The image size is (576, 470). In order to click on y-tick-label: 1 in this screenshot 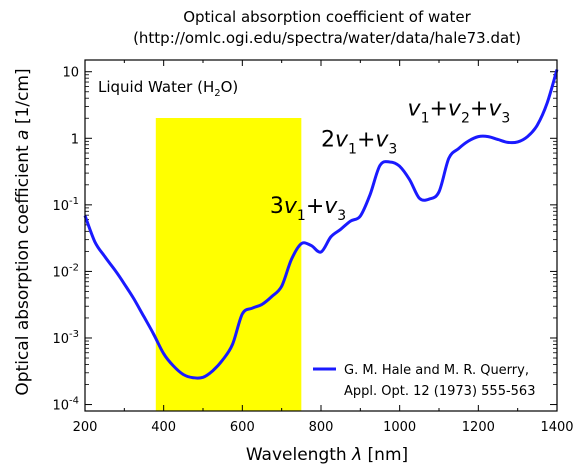, I will do `click(75, 139)`.